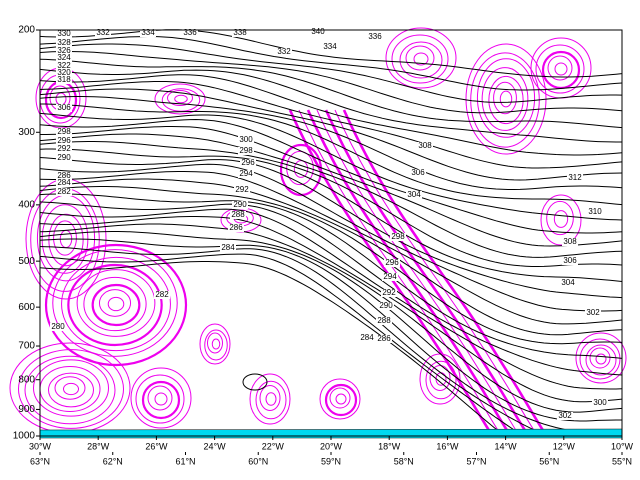 The height and width of the screenshot is (480, 640). I want to click on contour-label: 320, so click(64, 72).